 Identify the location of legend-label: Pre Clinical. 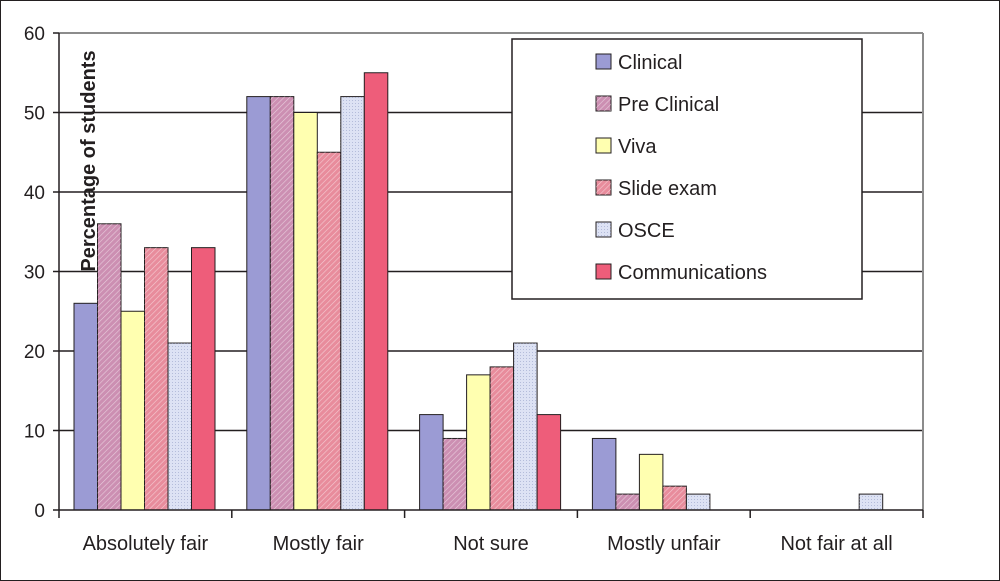
(668, 105).